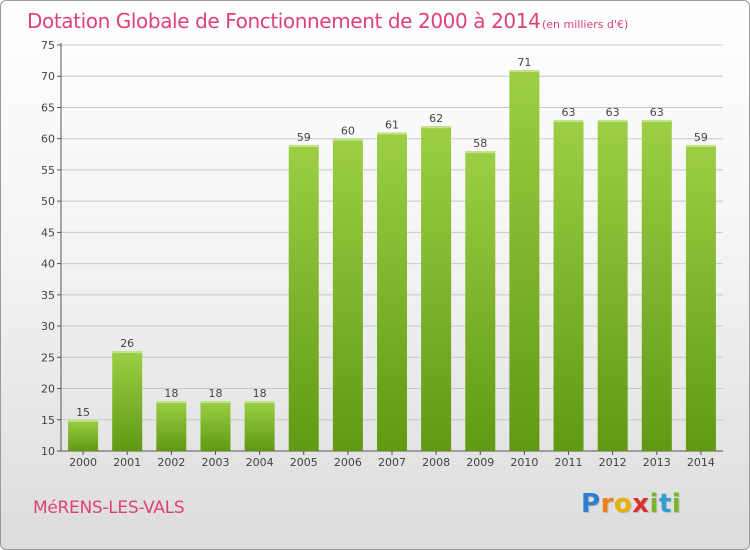 This screenshot has height=550, width=750. Describe the element at coordinates (480, 462) in the screenshot. I see `x-tick-label: 2009` at that location.